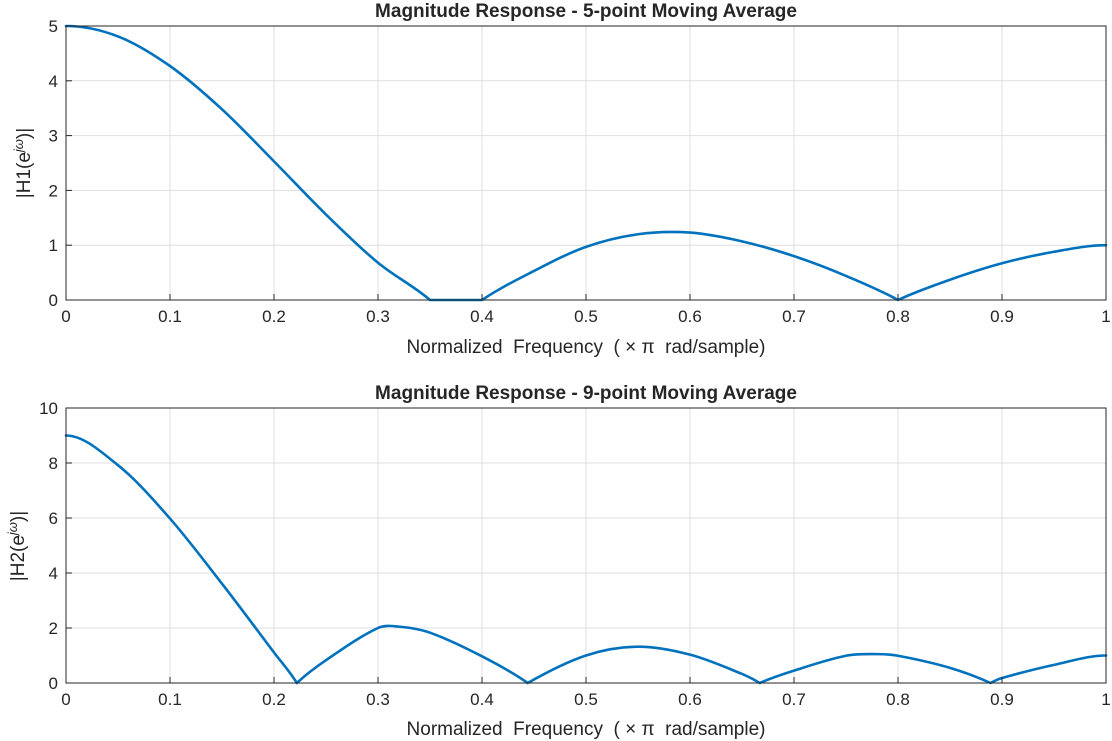 This screenshot has width=1112, height=741. What do you see at coordinates (48, 408) in the screenshot?
I see `y-tick-label: 10` at bounding box center [48, 408].